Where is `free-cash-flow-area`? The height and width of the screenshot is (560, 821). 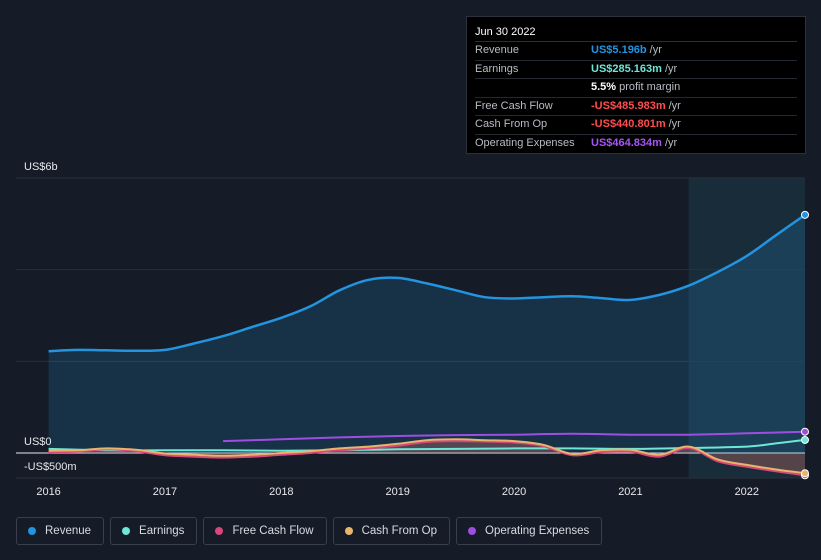 free-cash-flow-area is located at coordinates (427, 458).